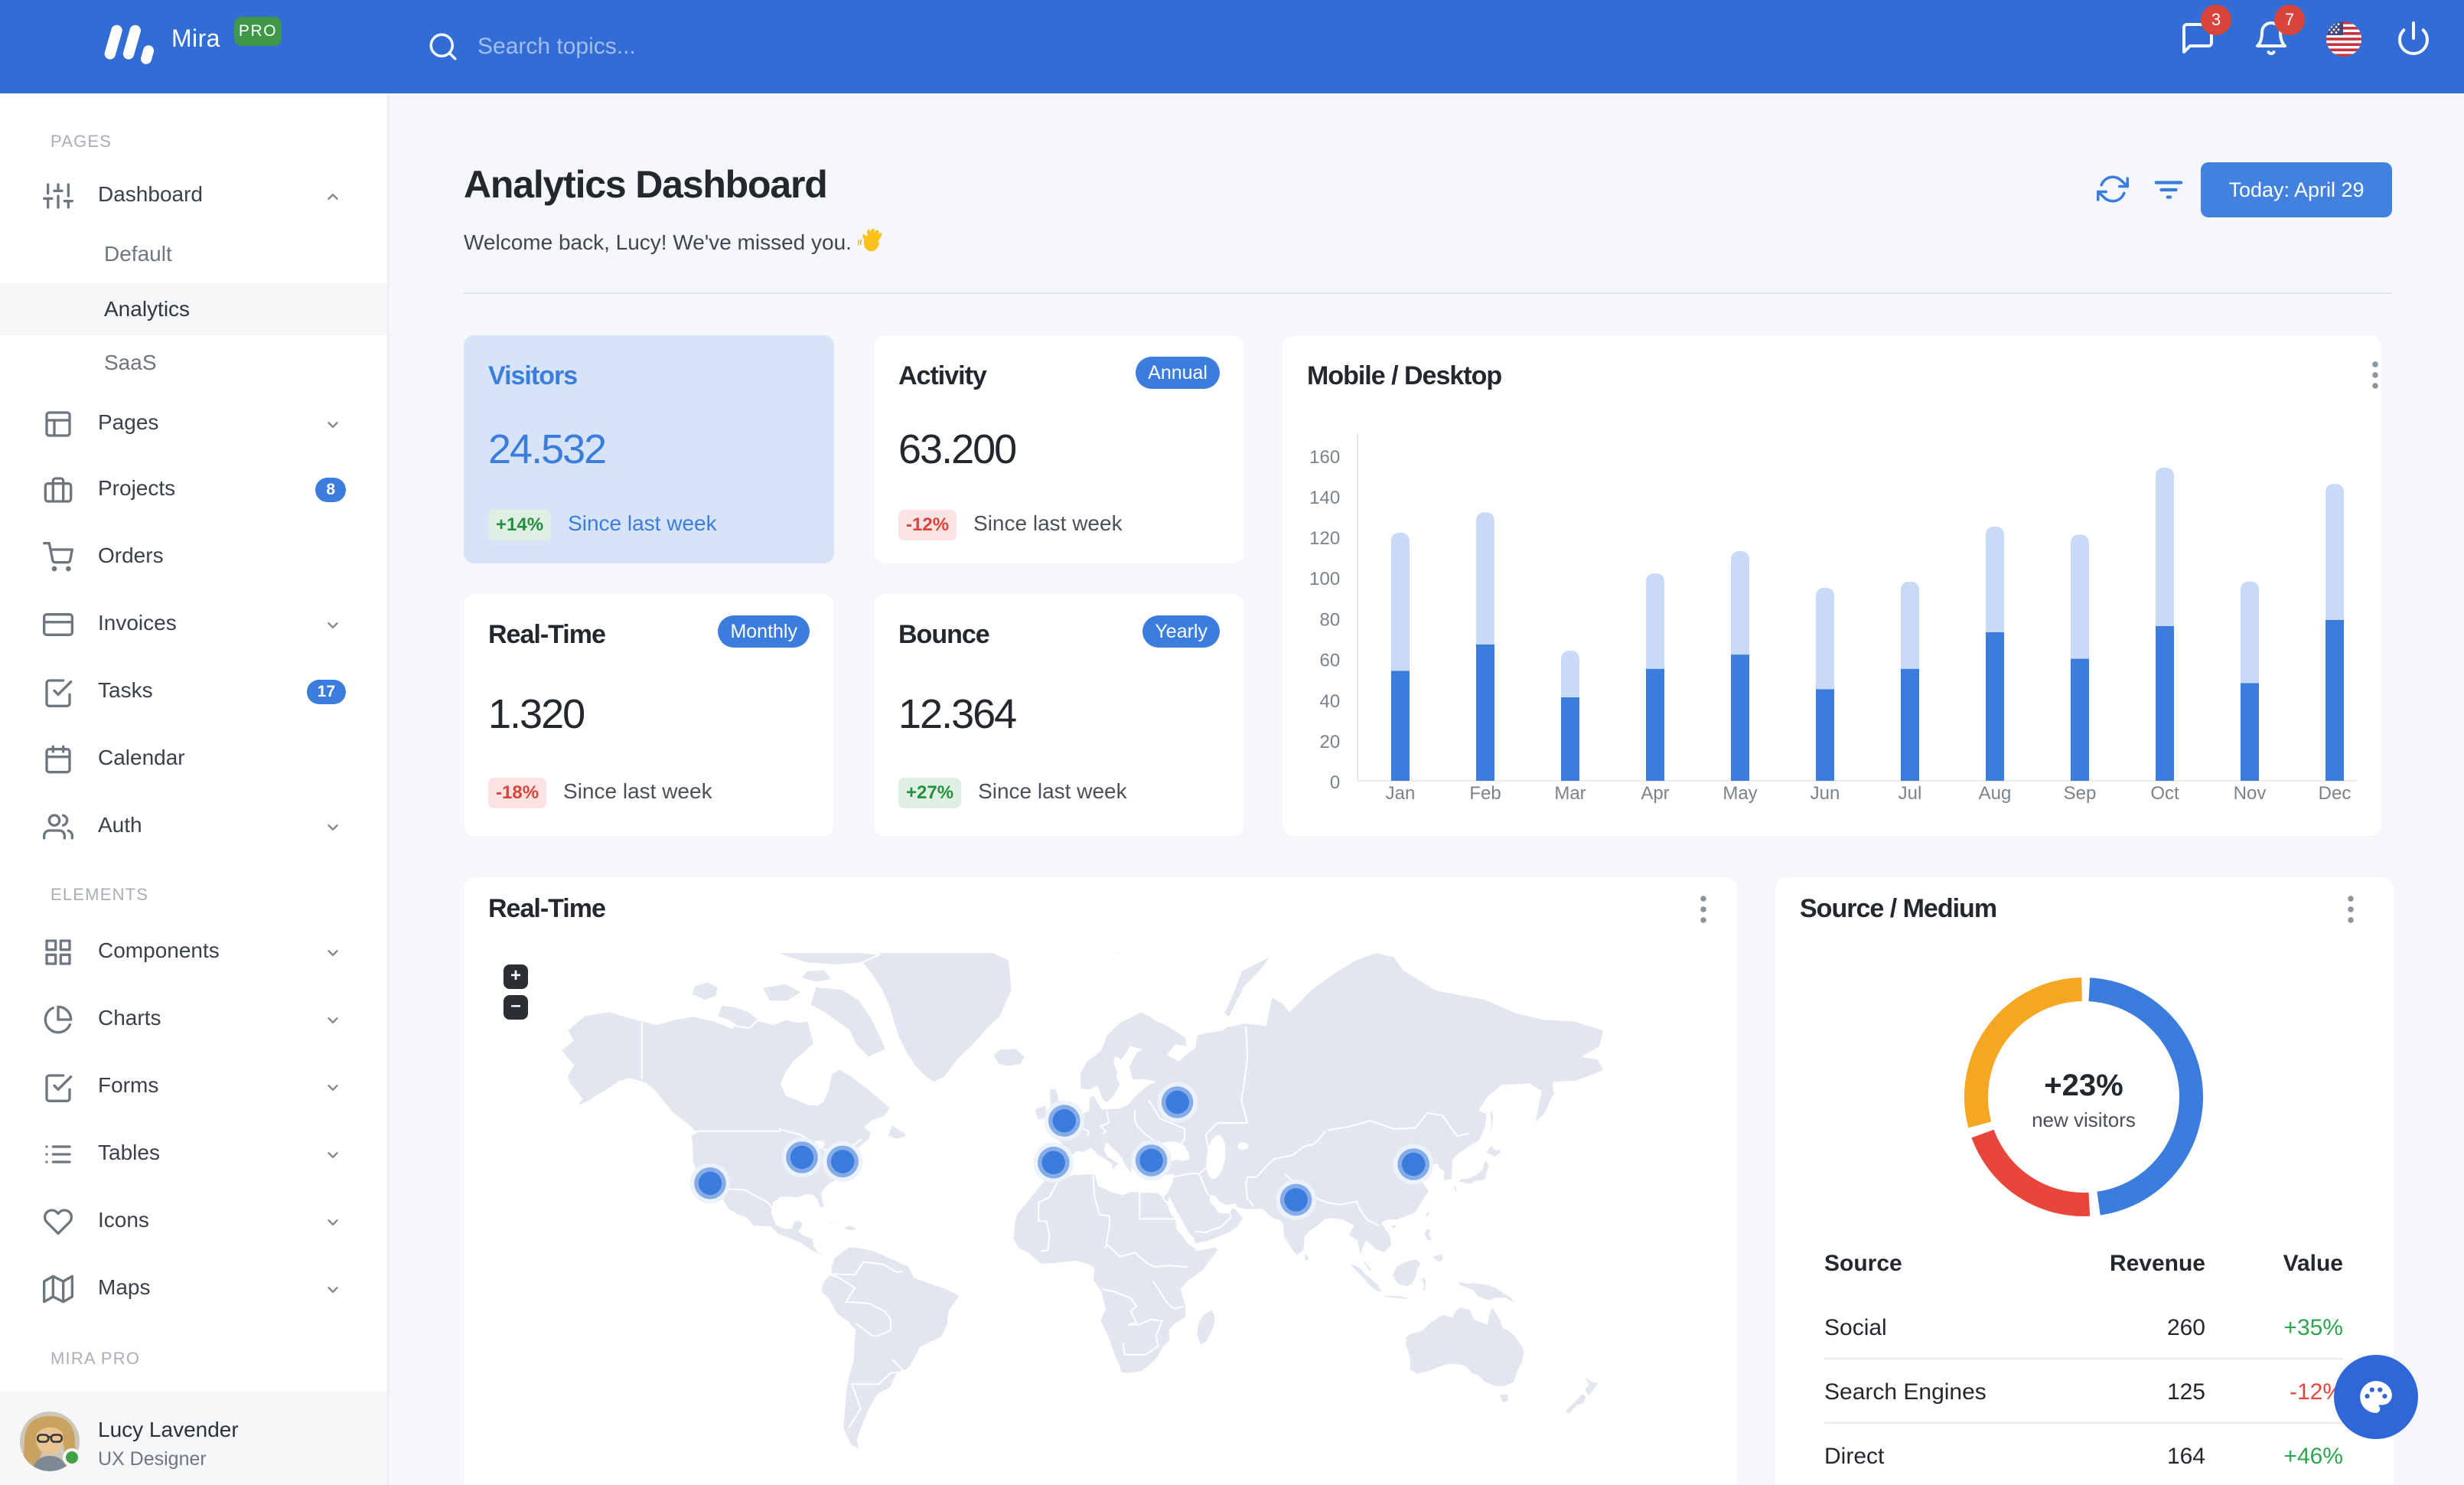 Image resolution: width=2464 pixels, height=1485 pixels. I want to click on svg-text: Mar, so click(1570, 793).